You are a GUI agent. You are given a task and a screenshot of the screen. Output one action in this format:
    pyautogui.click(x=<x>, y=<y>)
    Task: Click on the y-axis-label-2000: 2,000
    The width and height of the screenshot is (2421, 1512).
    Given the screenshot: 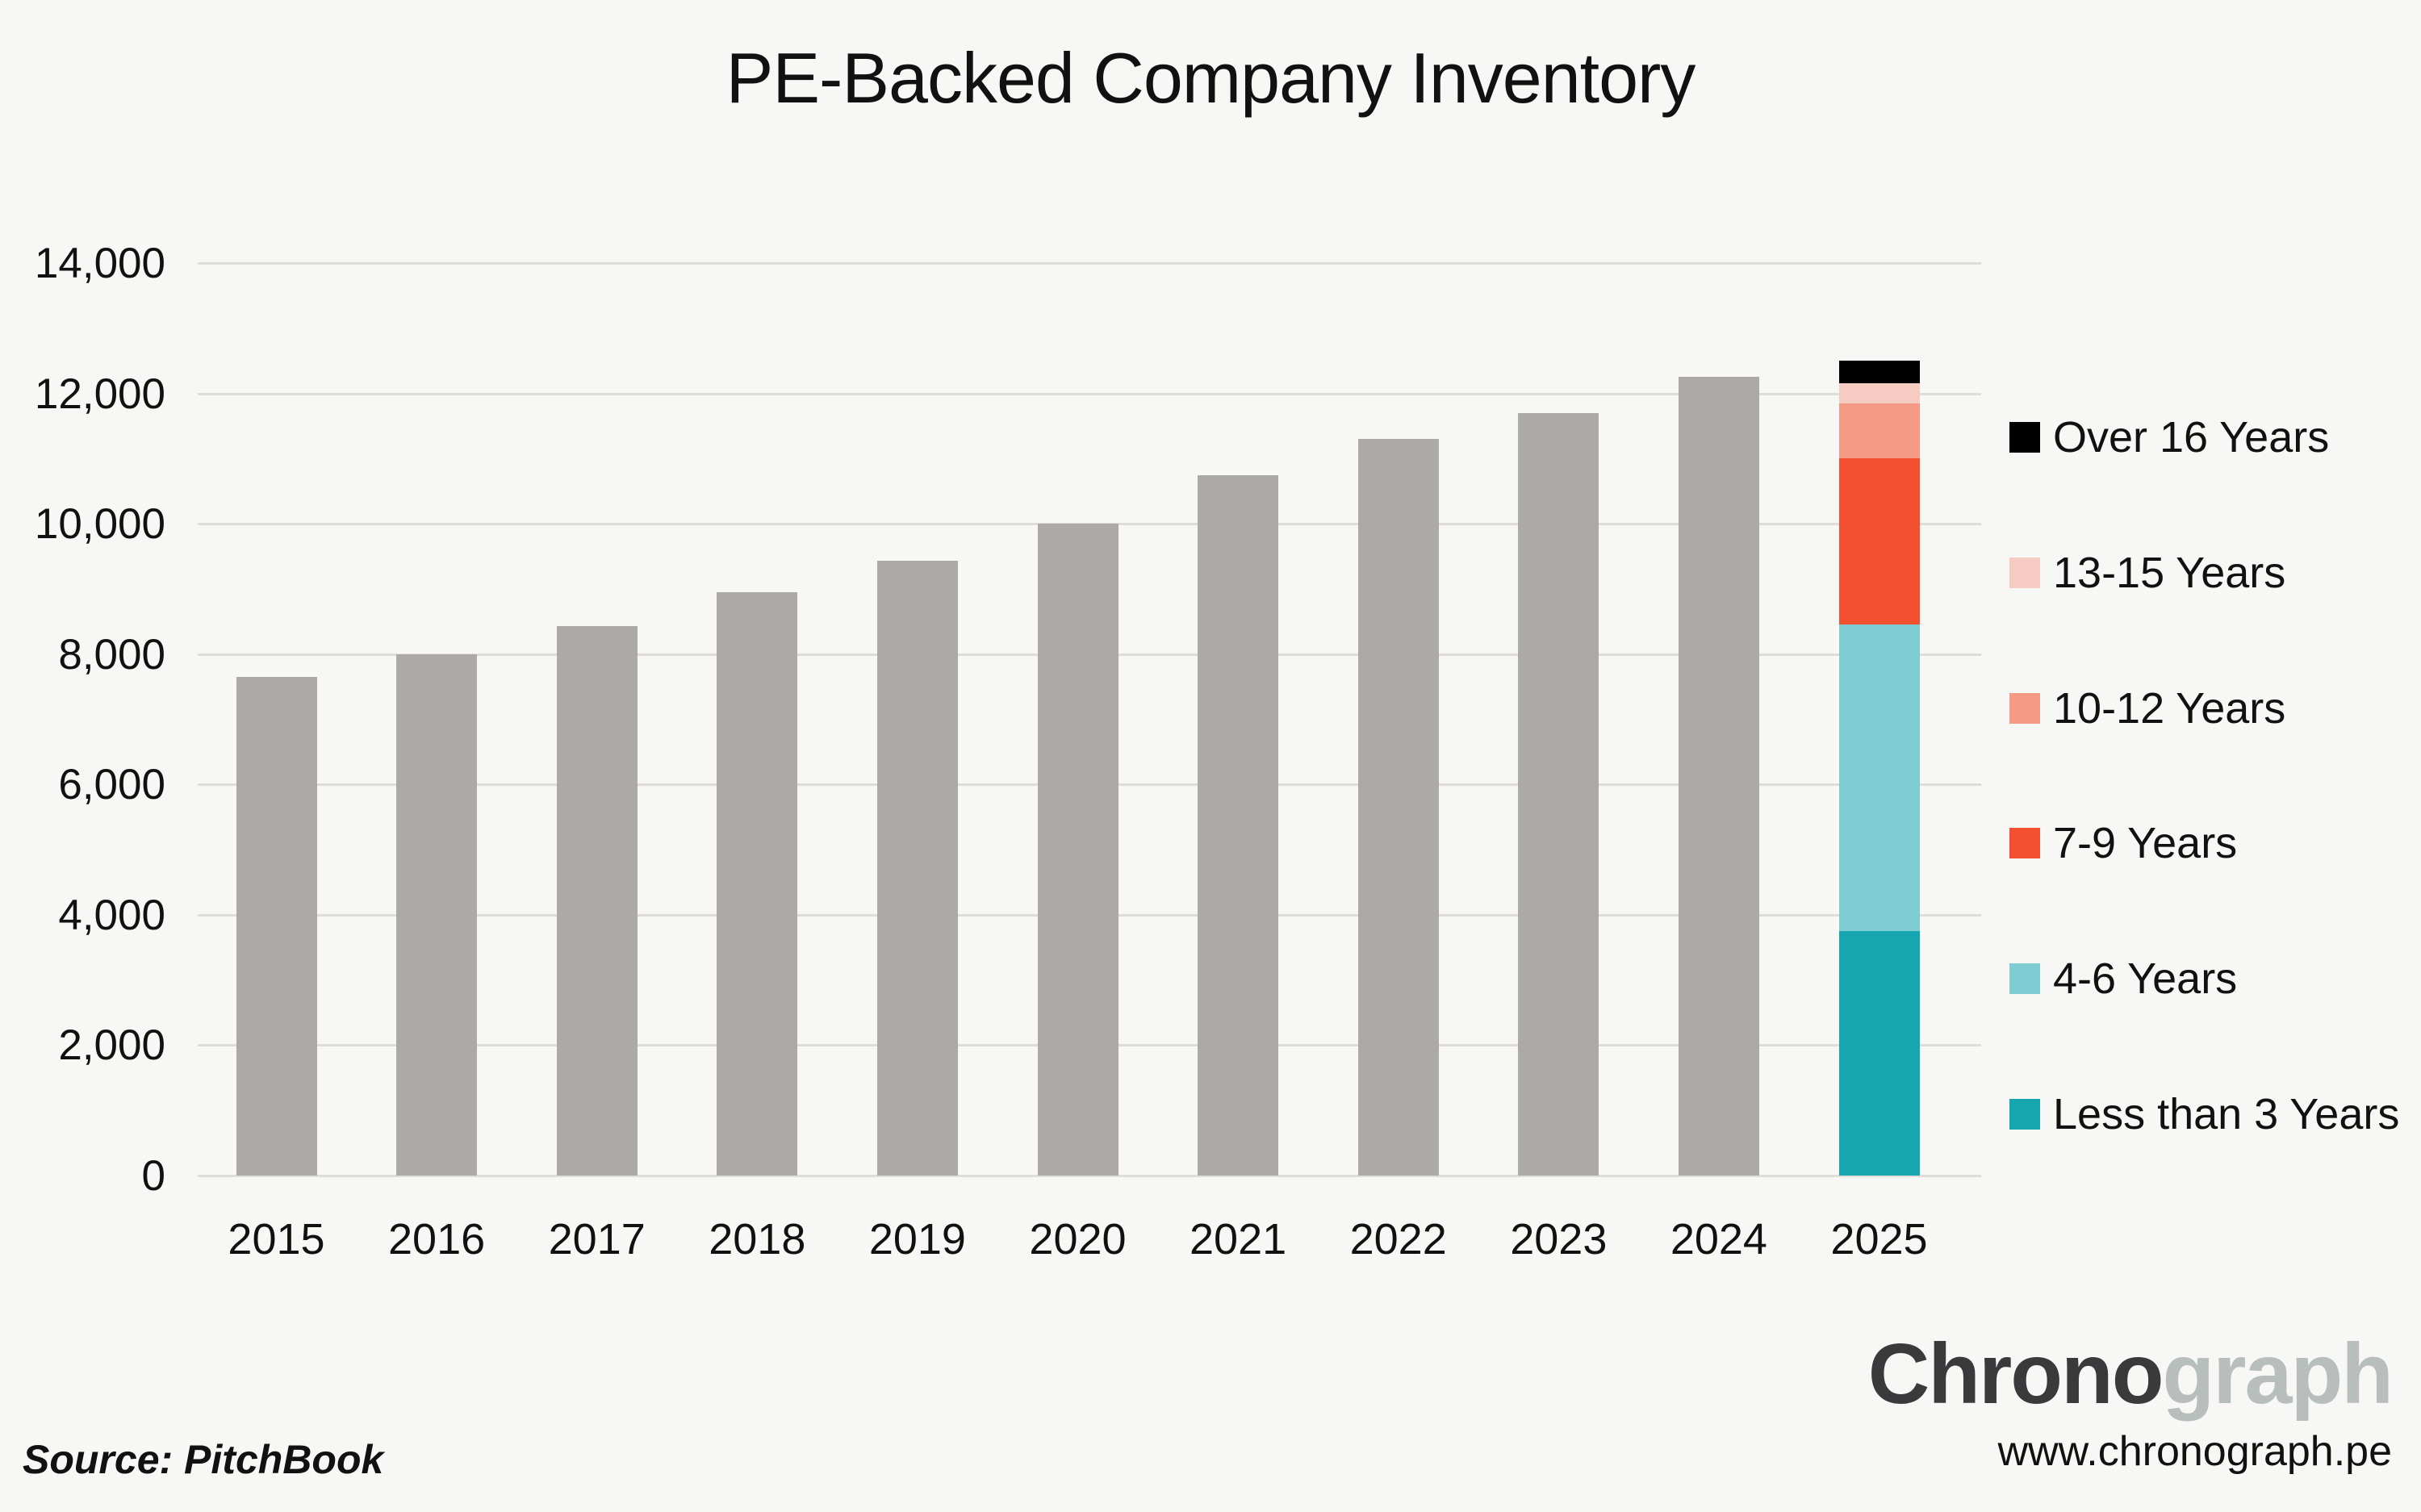 What is the action you would take?
    pyautogui.click(x=111, y=1045)
    